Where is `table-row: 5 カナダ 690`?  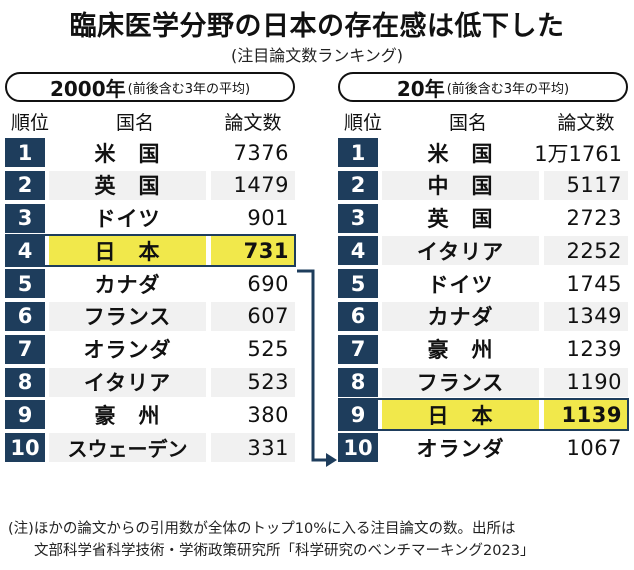
table-row: 5 カナダ 690 is located at coordinates (150, 283).